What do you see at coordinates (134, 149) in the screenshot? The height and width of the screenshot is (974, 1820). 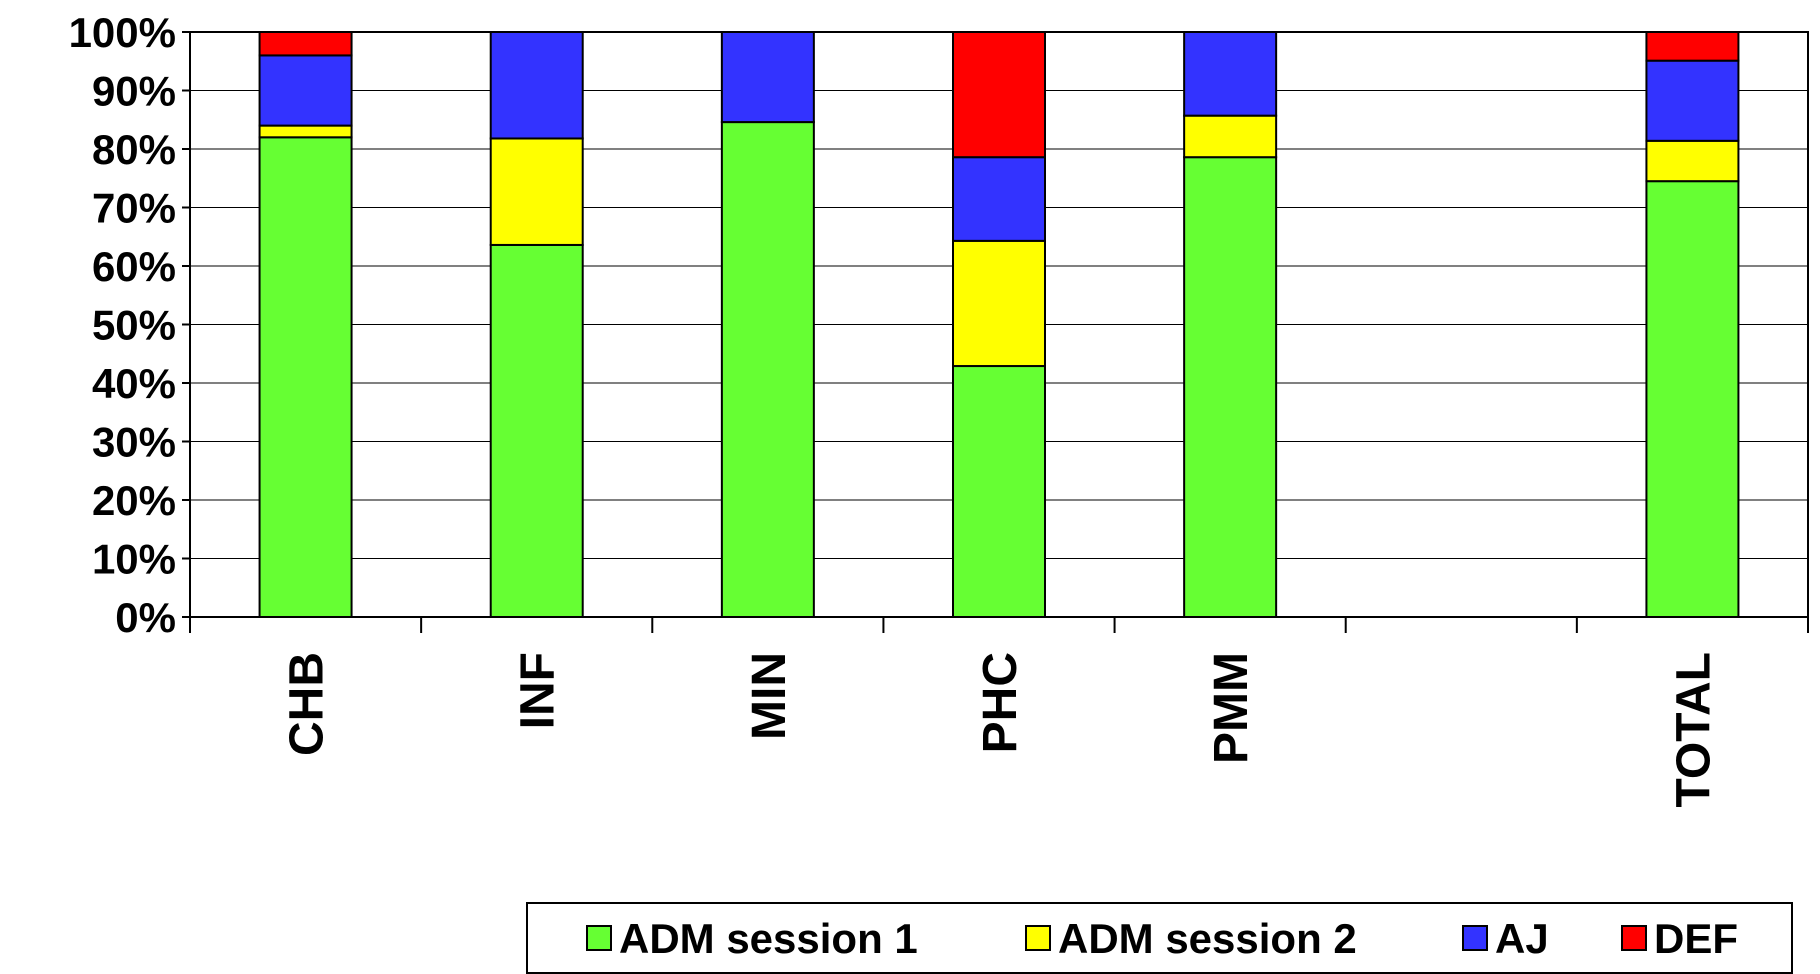 I see `y-tick-label: 80%` at bounding box center [134, 149].